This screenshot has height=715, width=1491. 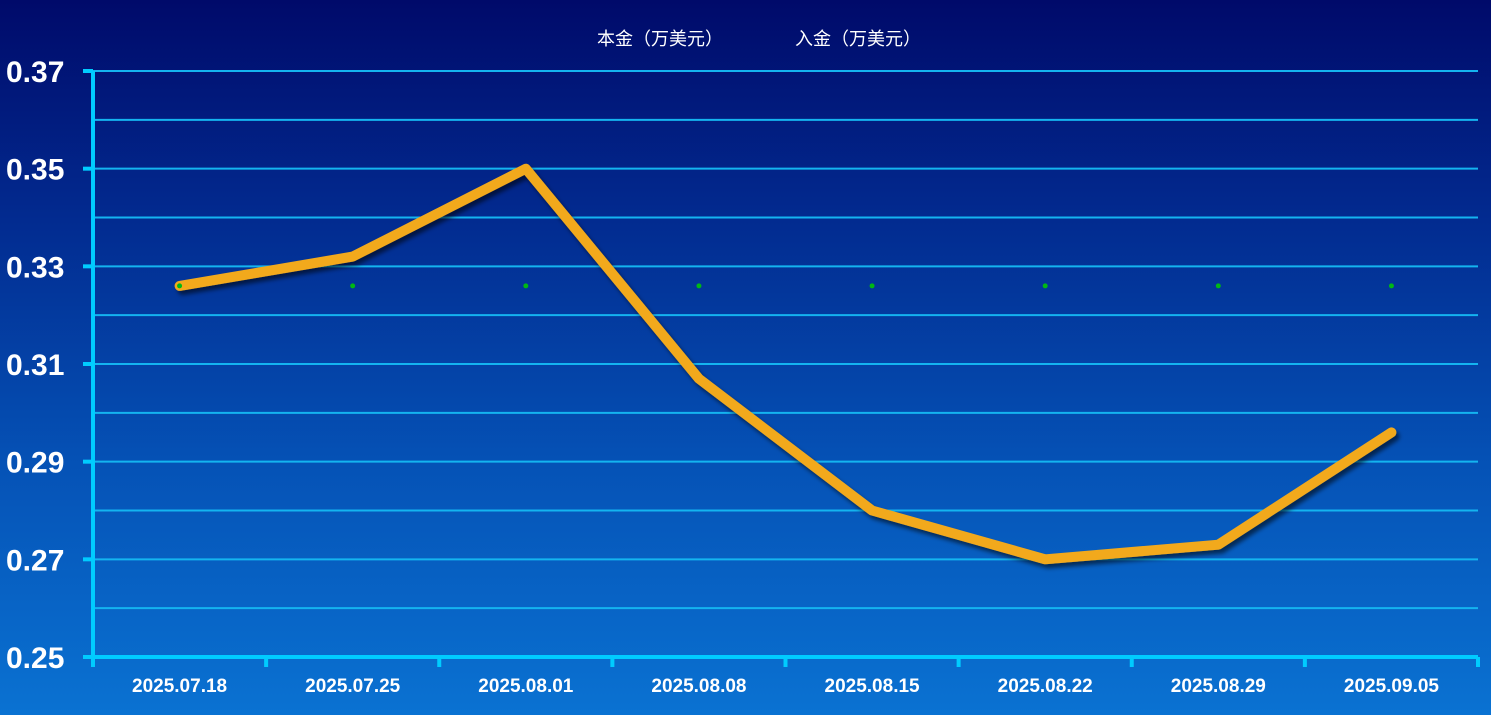 I want to click on y-tick-label: 0.27, so click(x=35, y=560).